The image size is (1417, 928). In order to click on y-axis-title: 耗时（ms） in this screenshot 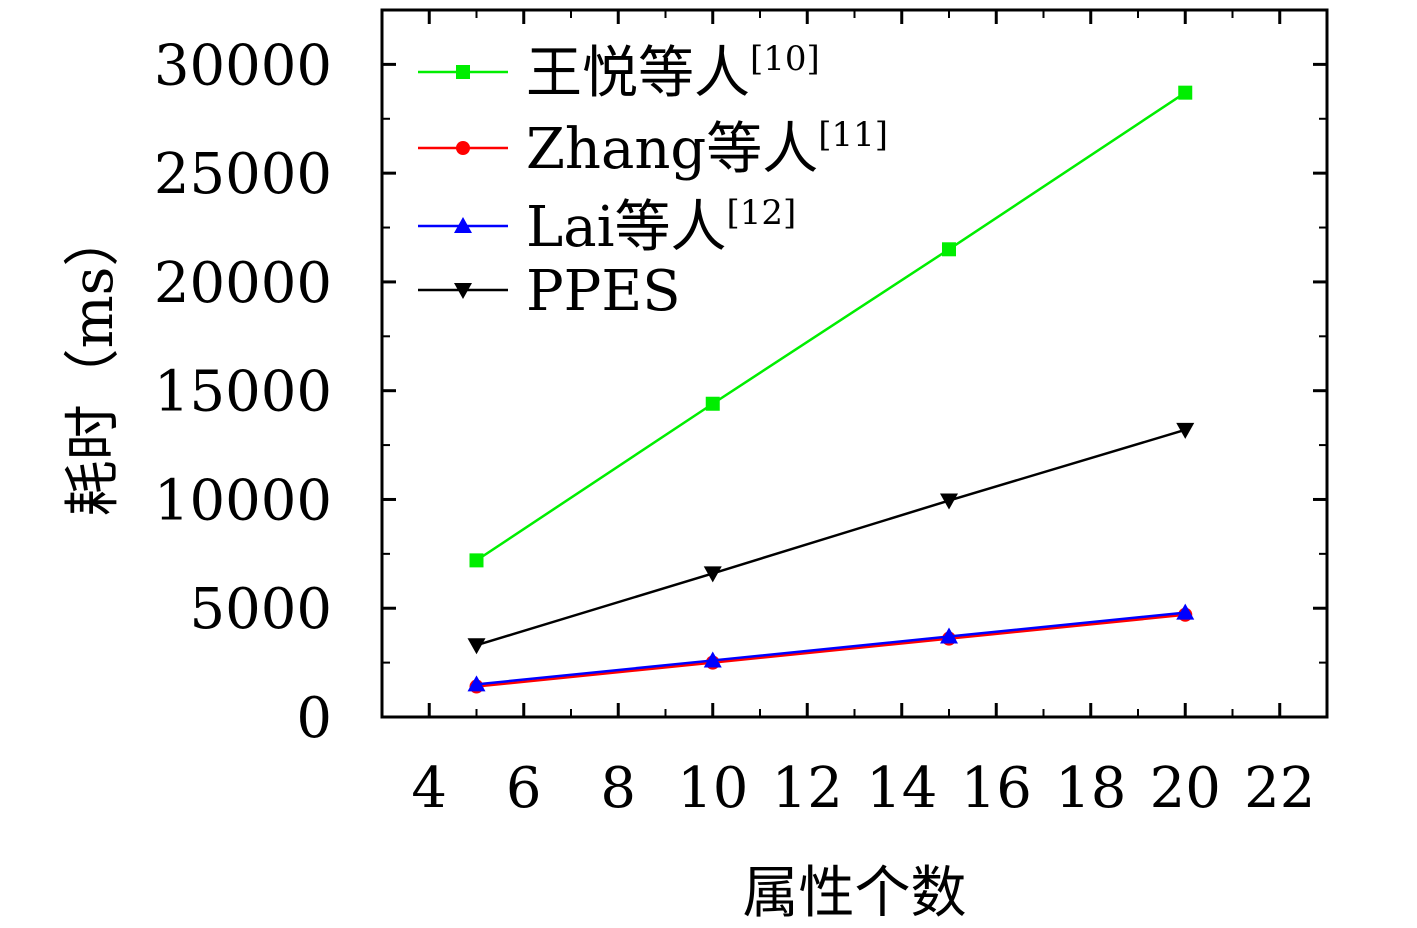, I will do `click(93, 364)`.